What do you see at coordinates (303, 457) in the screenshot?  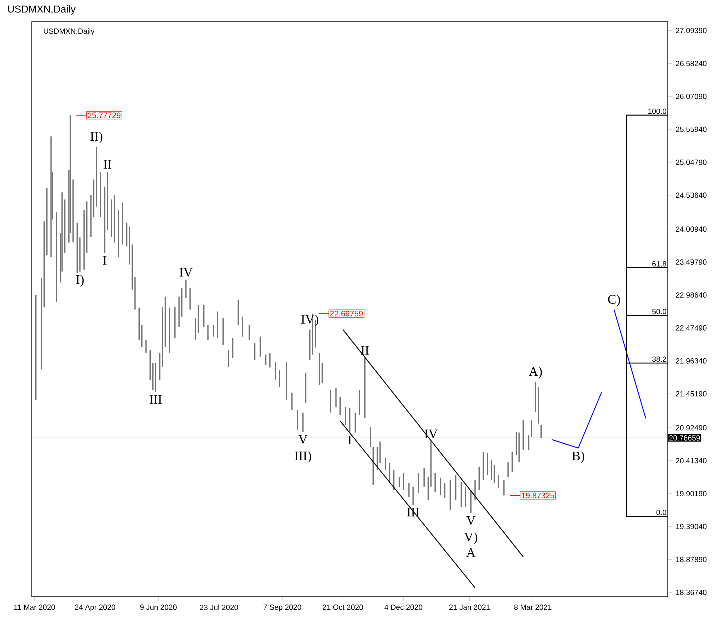 I see `annotation: III)` at bounding box center [303, 457].